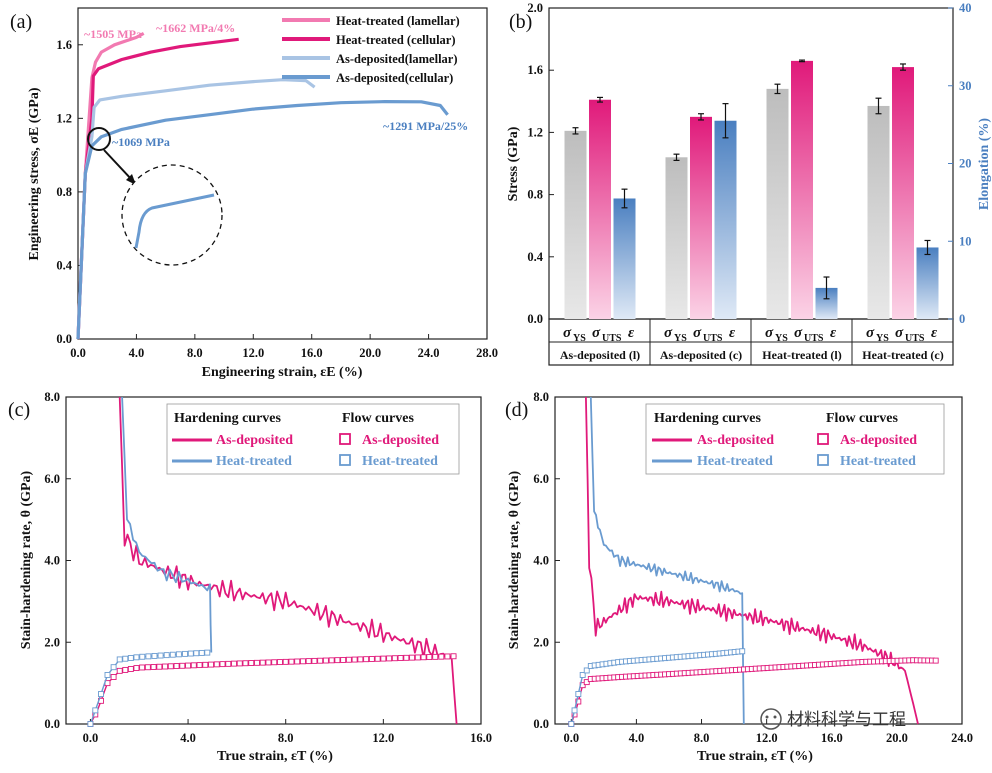  Describe the element at coordinates (795, 439) in the screenshot. I see `panel-d-legend-box` at that location.